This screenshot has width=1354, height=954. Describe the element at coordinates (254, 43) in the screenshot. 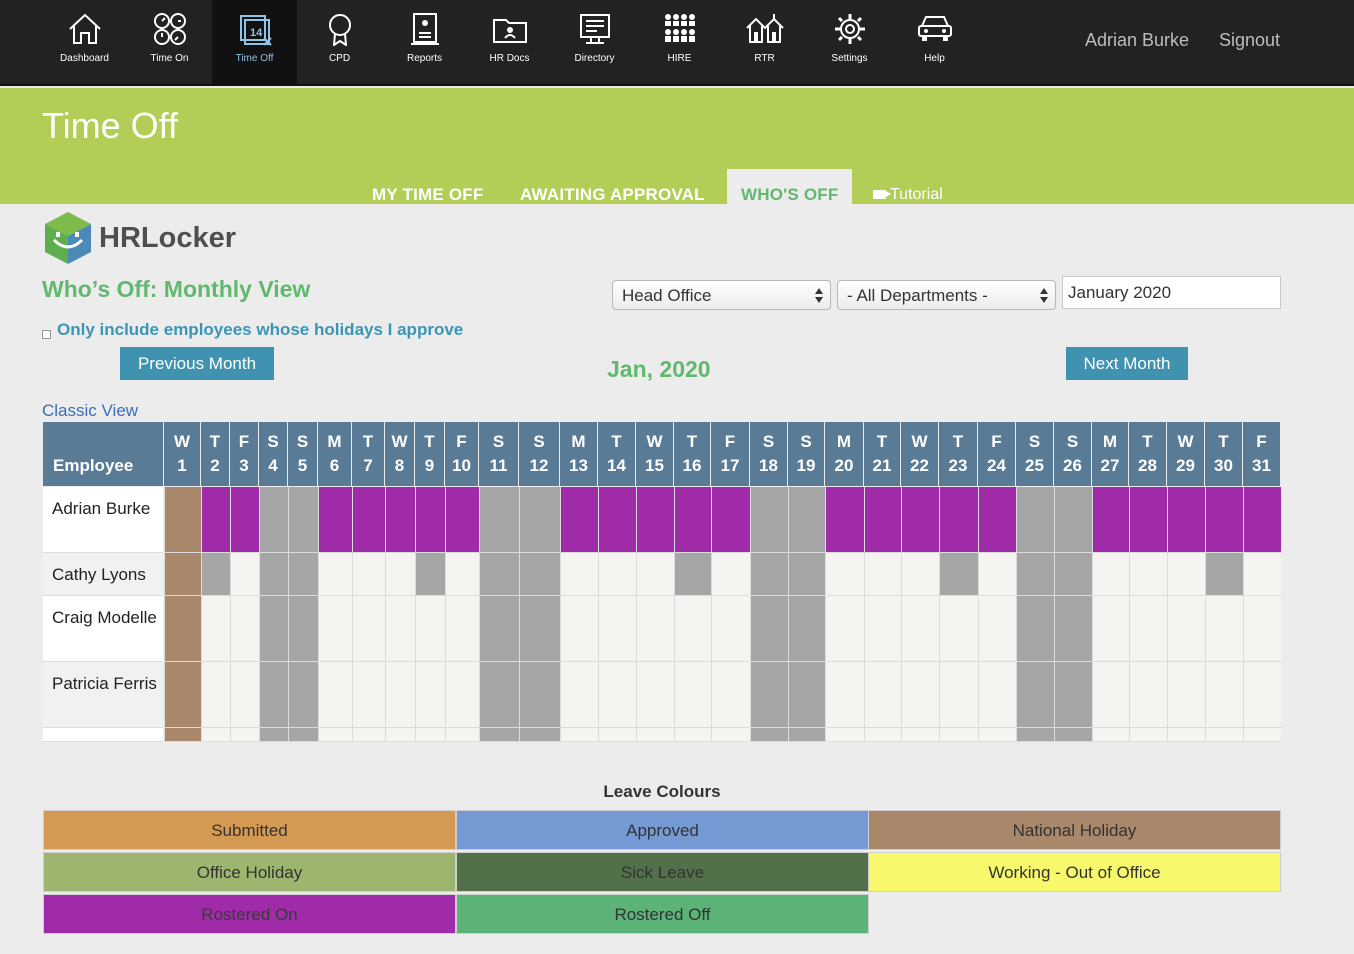

I see `nav-time-off: 14 Time Off` at that location.